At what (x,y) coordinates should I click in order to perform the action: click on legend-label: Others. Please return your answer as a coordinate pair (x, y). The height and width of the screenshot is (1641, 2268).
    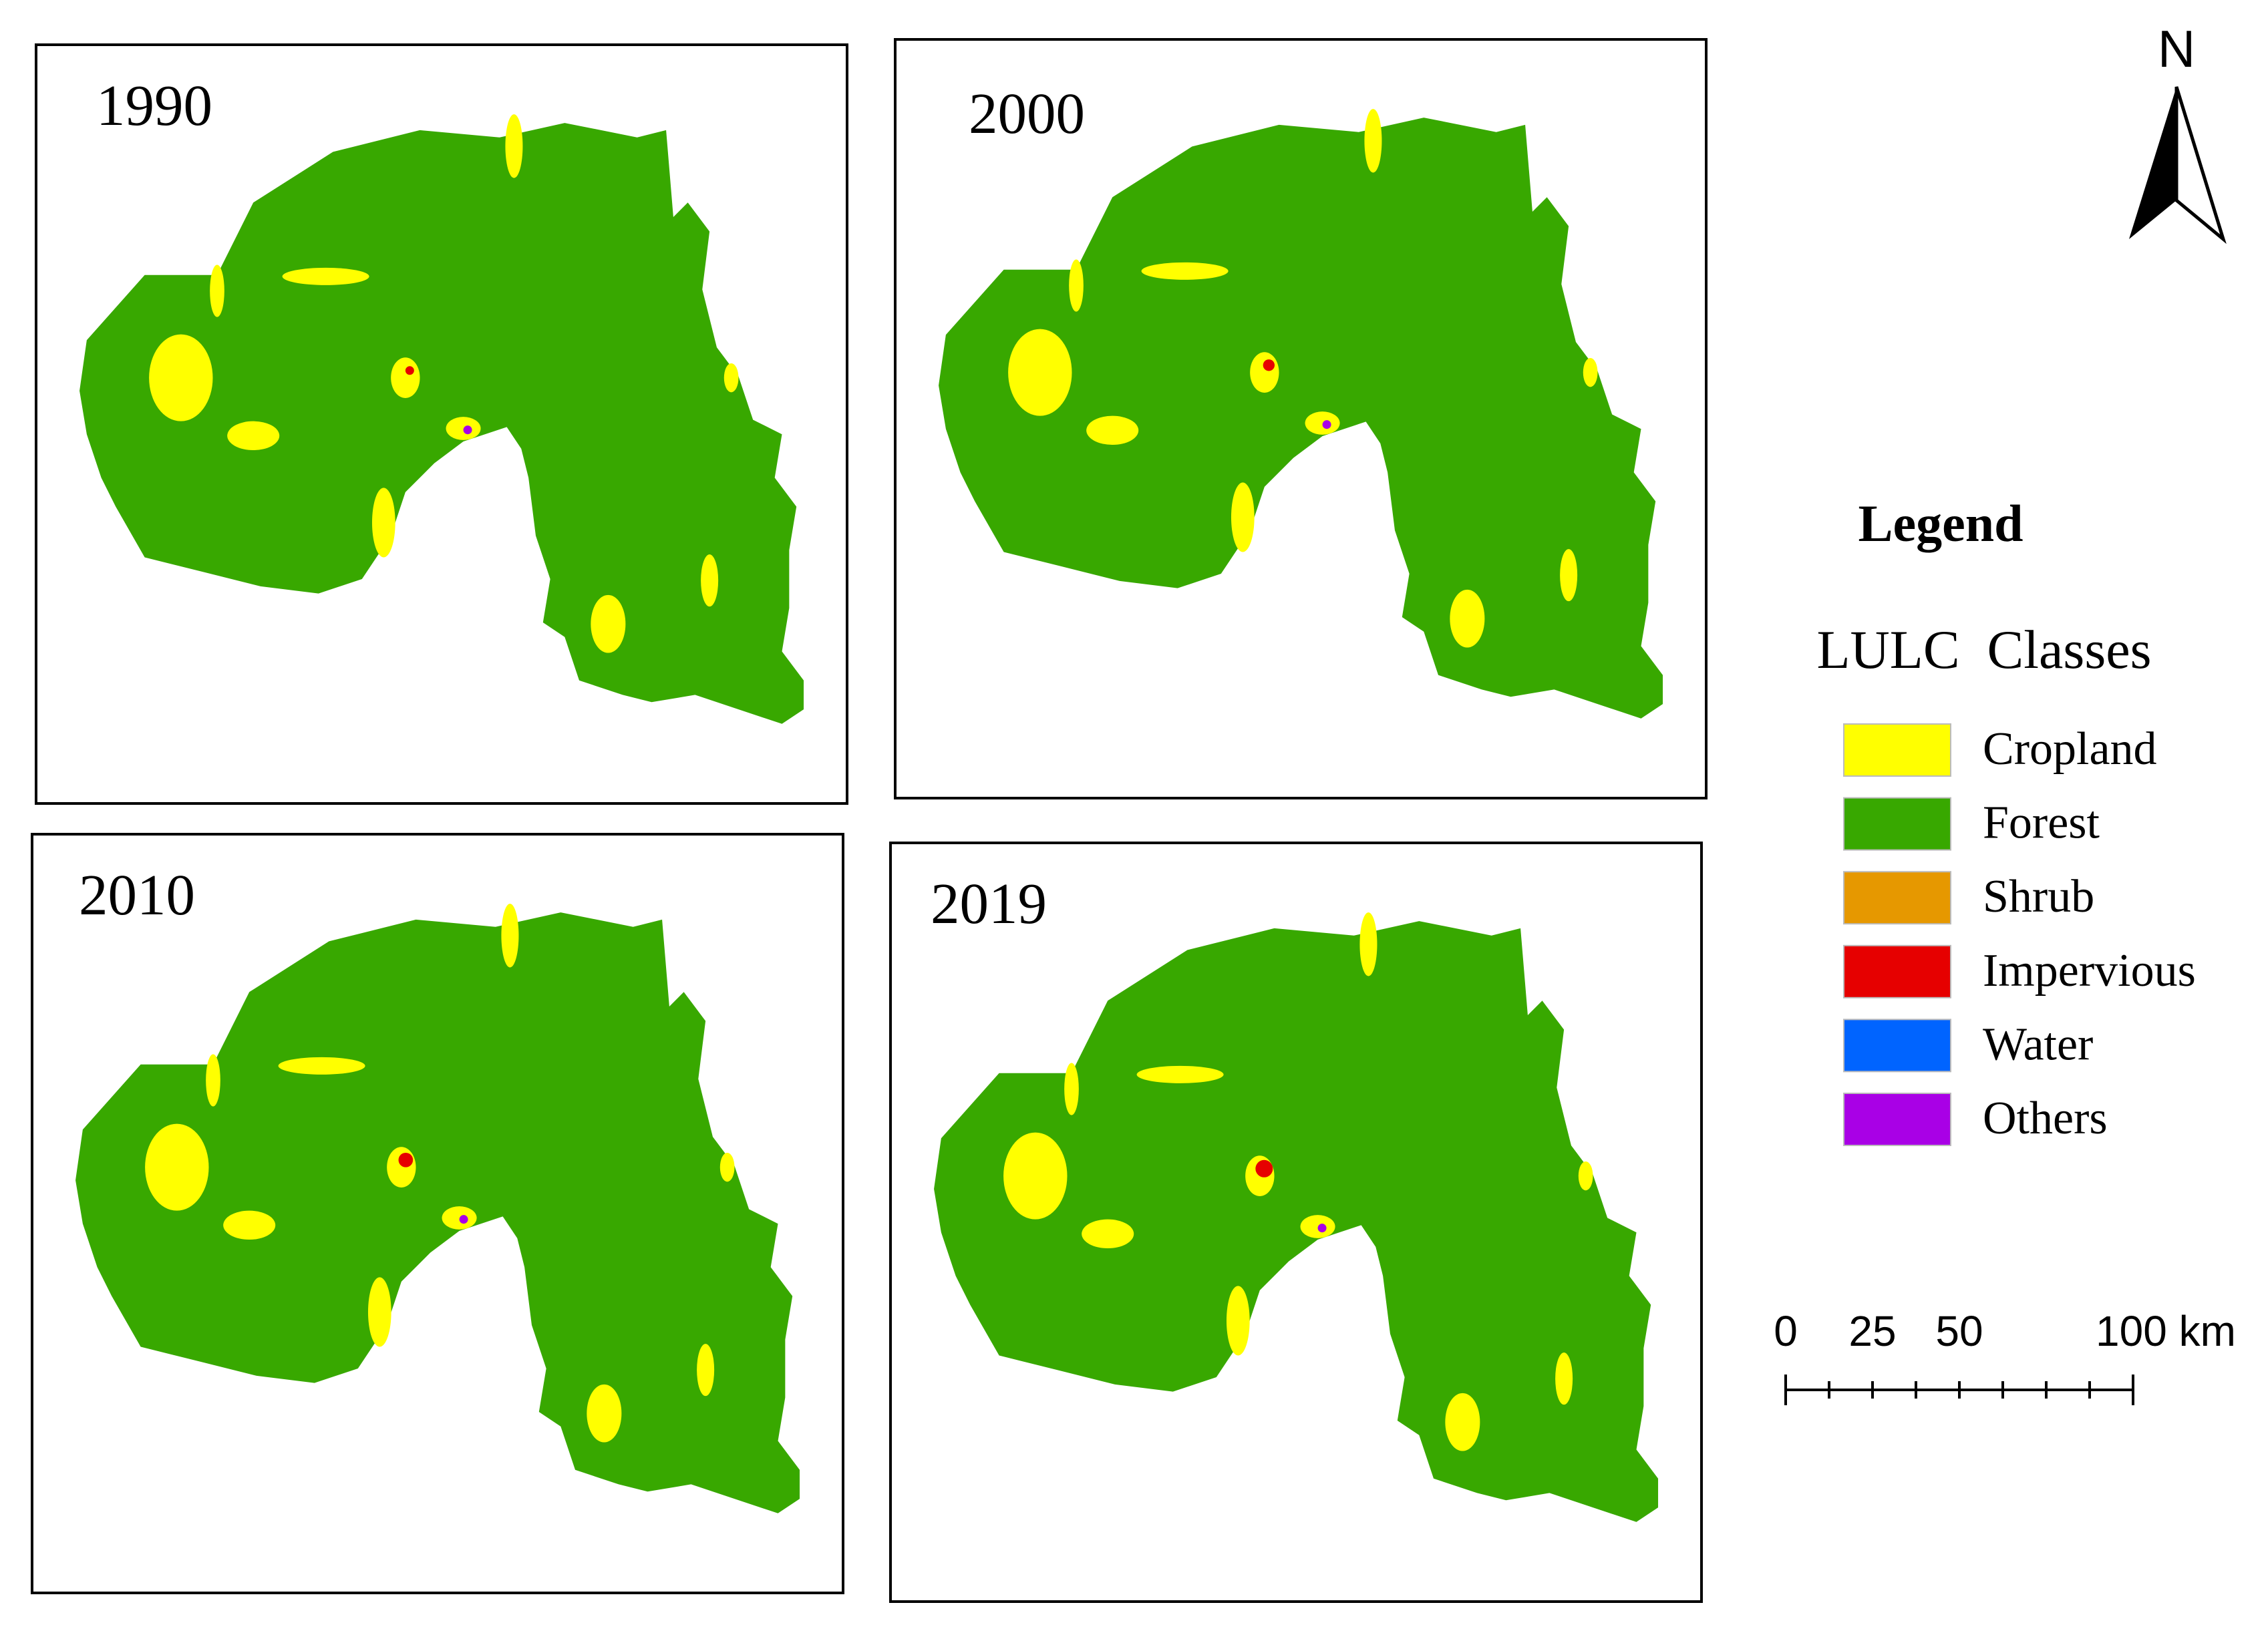
    Looking at the image, I should click on (2045, 1118).